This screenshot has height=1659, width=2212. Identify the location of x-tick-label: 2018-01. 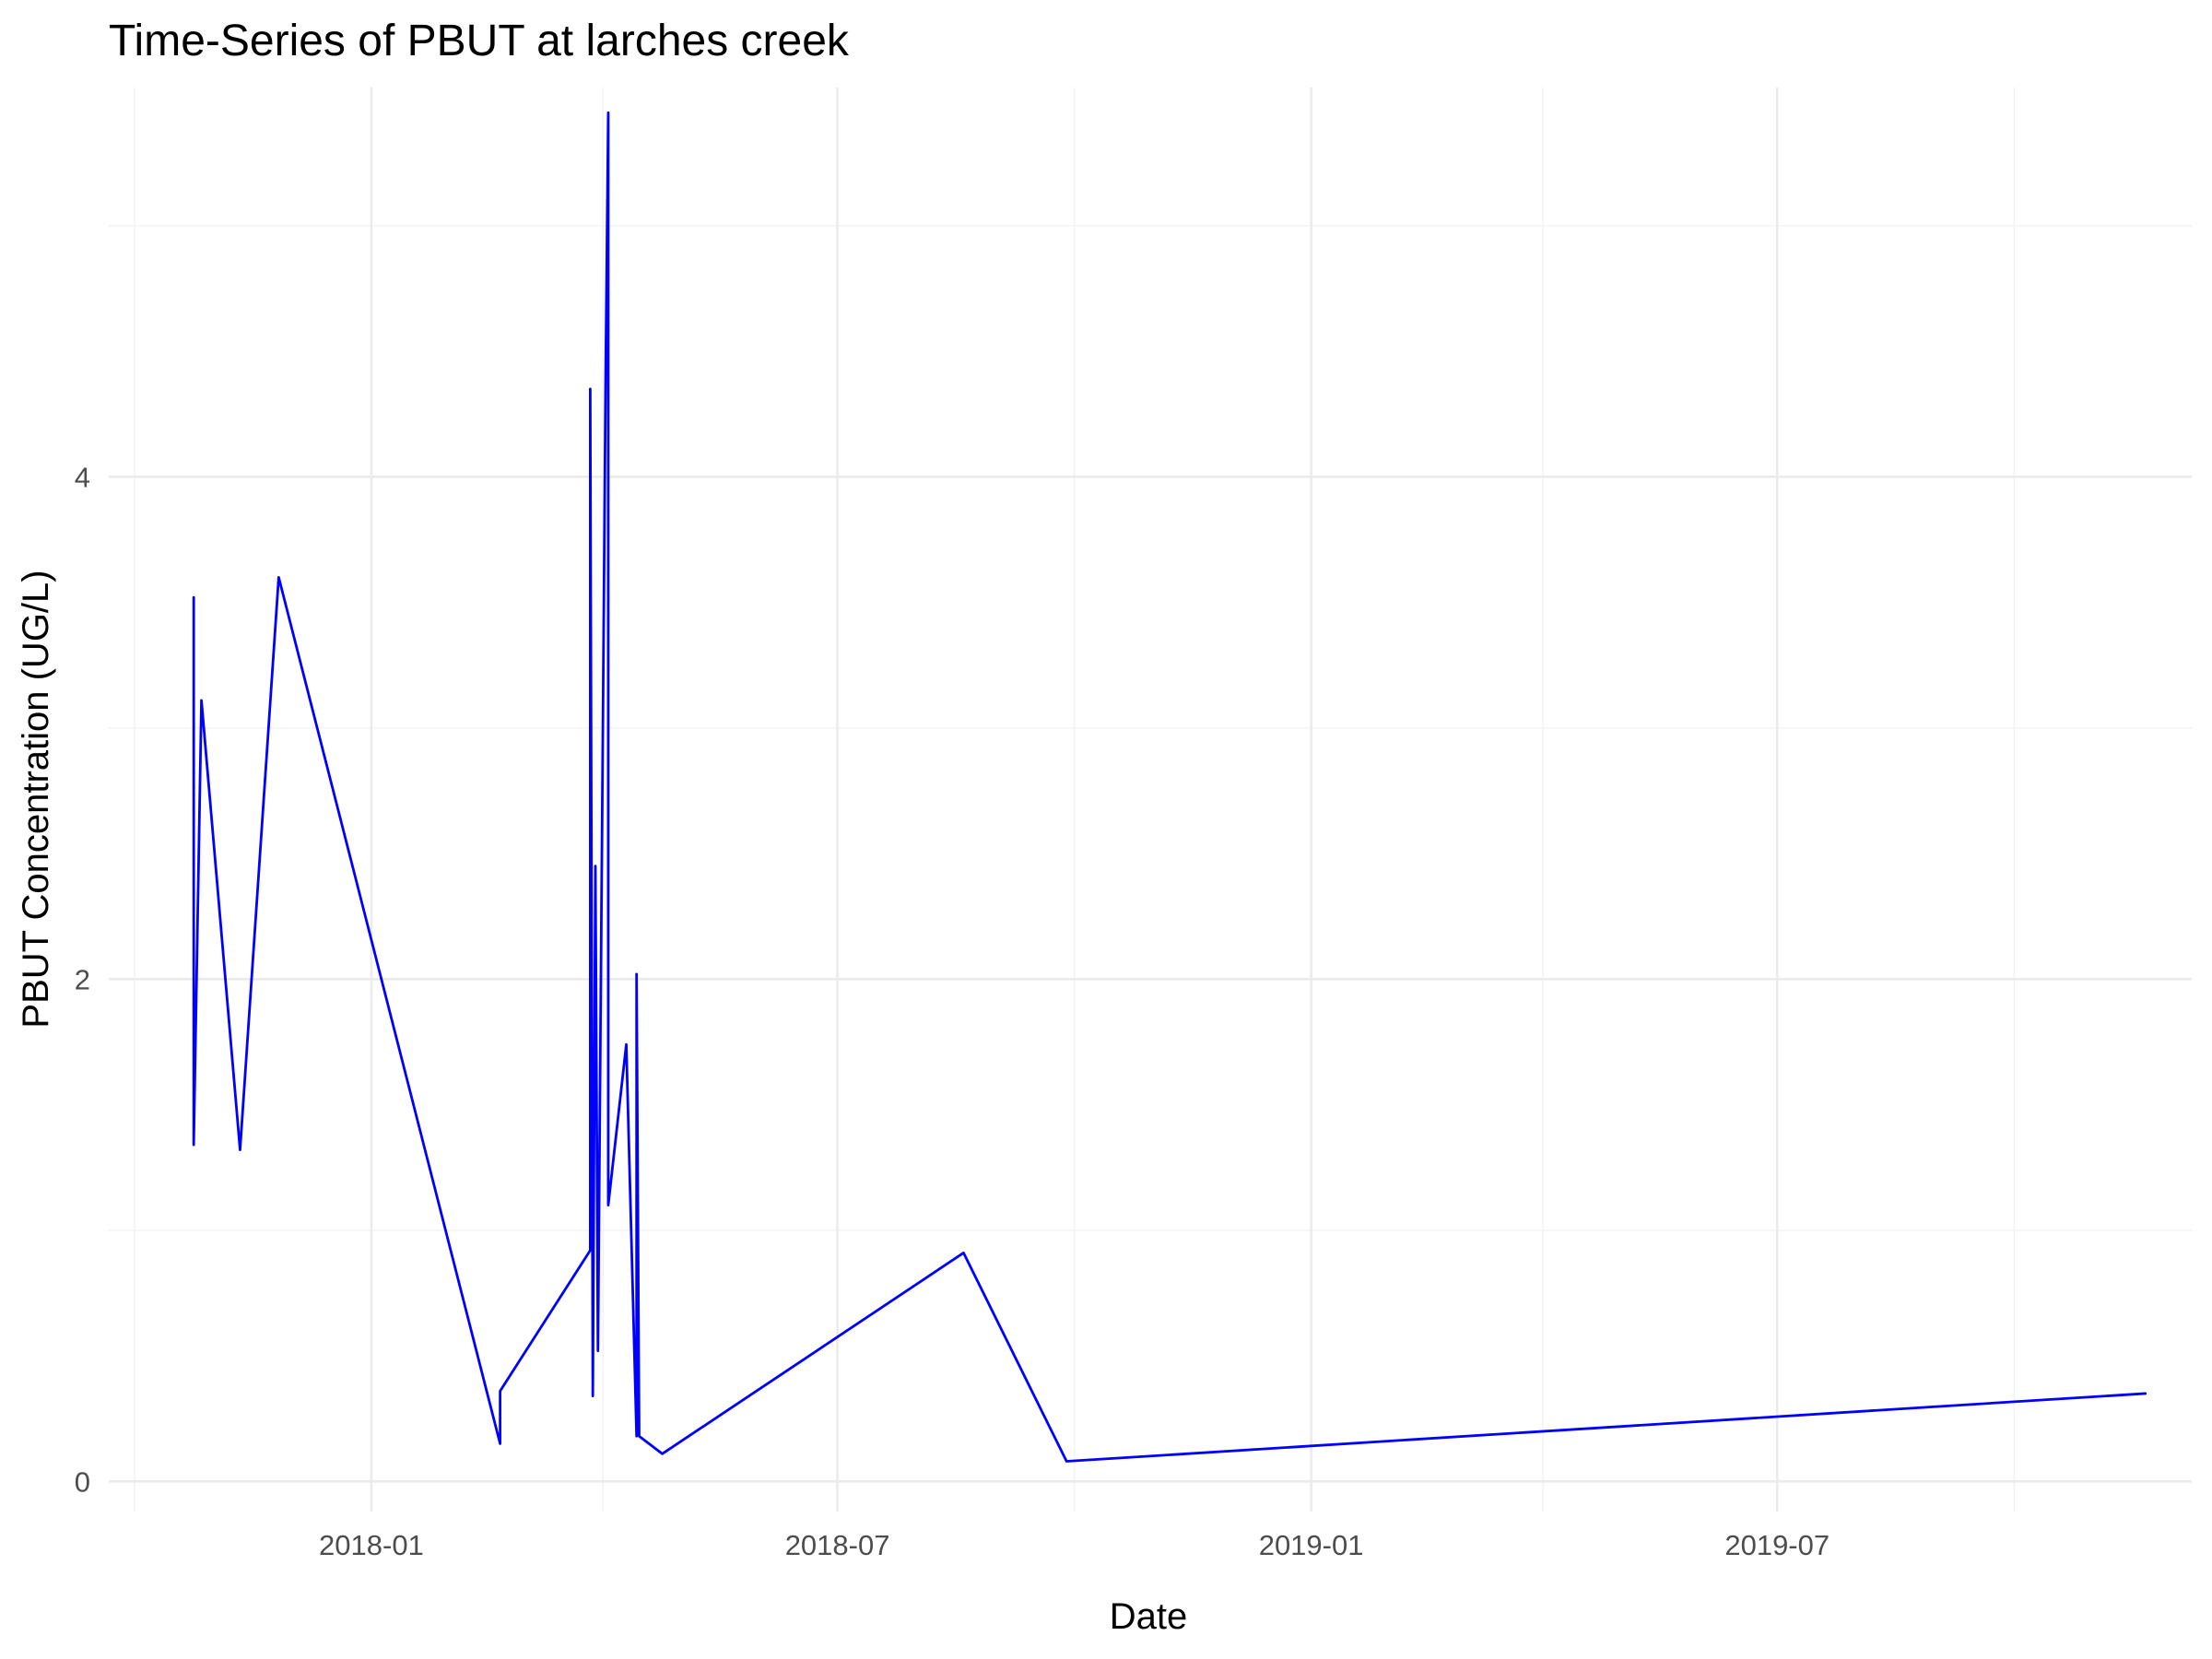
(371, 1545).